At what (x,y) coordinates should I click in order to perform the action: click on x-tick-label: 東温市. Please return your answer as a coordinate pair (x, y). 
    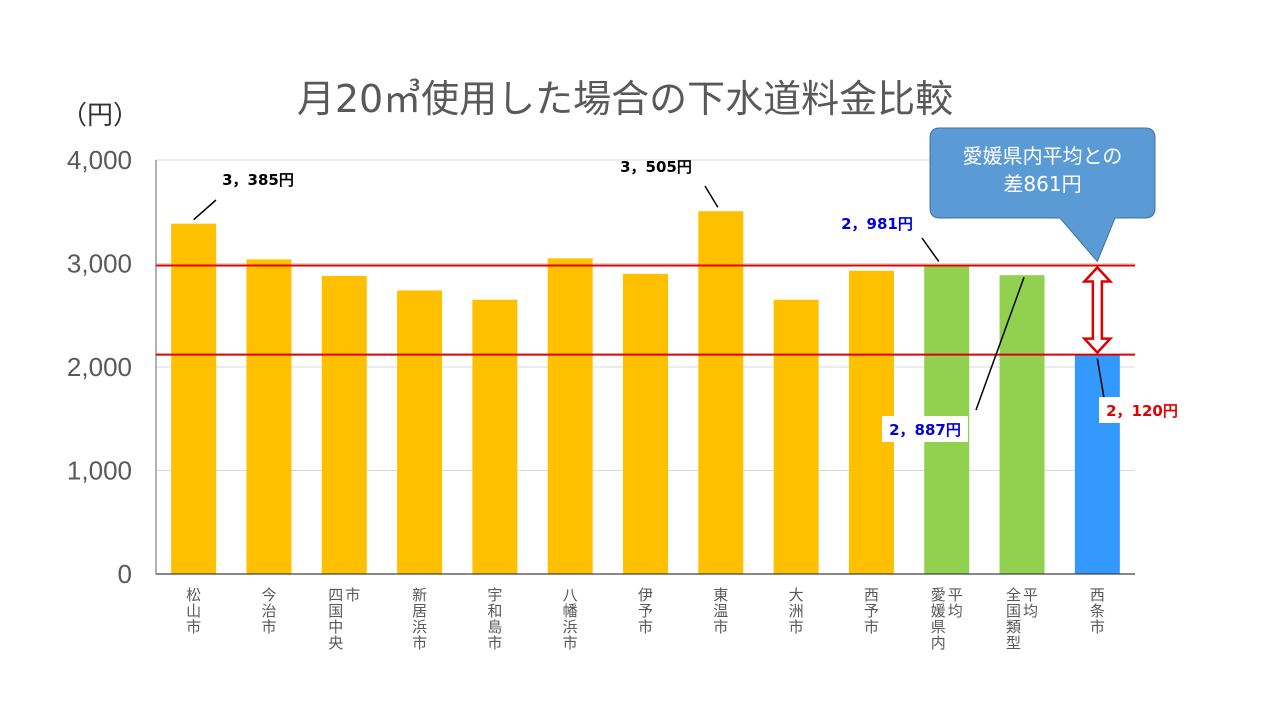
    Looking at the image, I should click on (720, 611).